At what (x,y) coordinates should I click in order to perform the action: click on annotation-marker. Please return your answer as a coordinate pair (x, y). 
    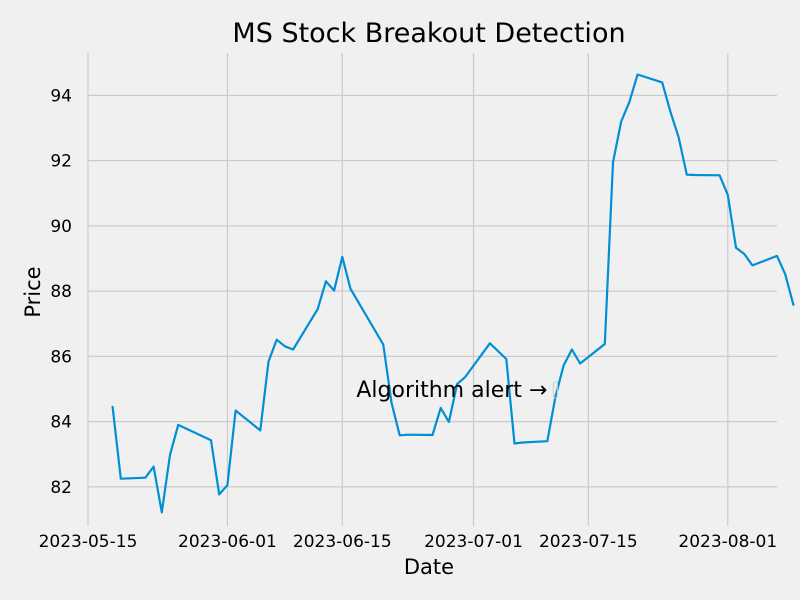
    Looking at the image, I should click on (555, 390).